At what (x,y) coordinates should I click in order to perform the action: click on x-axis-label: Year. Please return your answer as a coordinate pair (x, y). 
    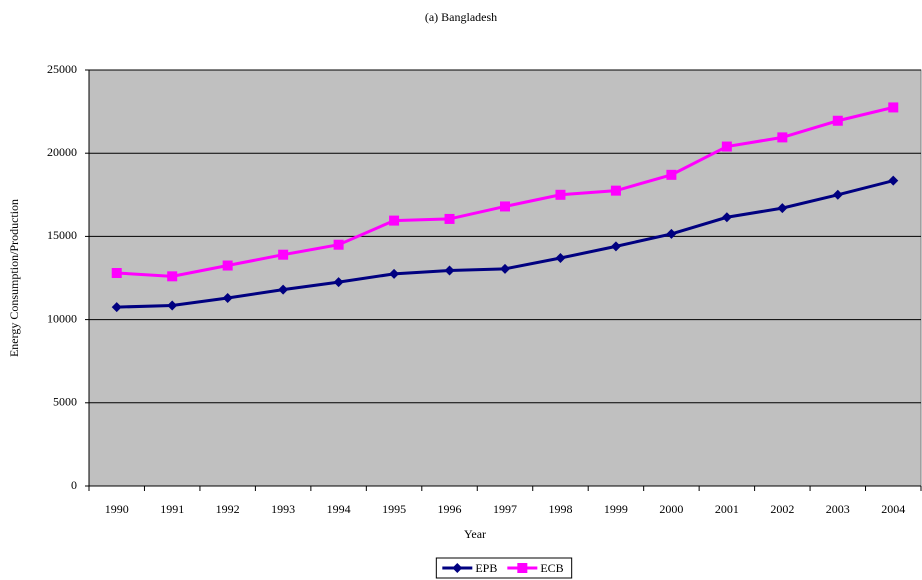
    Looking at the image, I should click on (475, 534).